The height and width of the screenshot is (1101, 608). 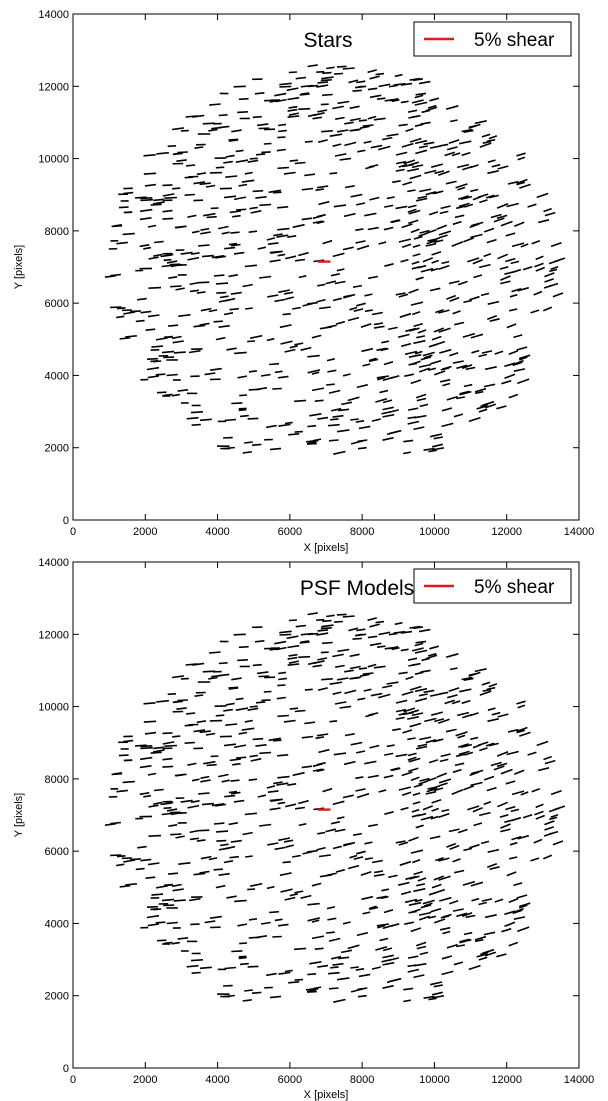 What do you see at coordinates (53, 635) in the screenshot?
I see `y-tick-label: 12000` at bounding box center [53, 635].